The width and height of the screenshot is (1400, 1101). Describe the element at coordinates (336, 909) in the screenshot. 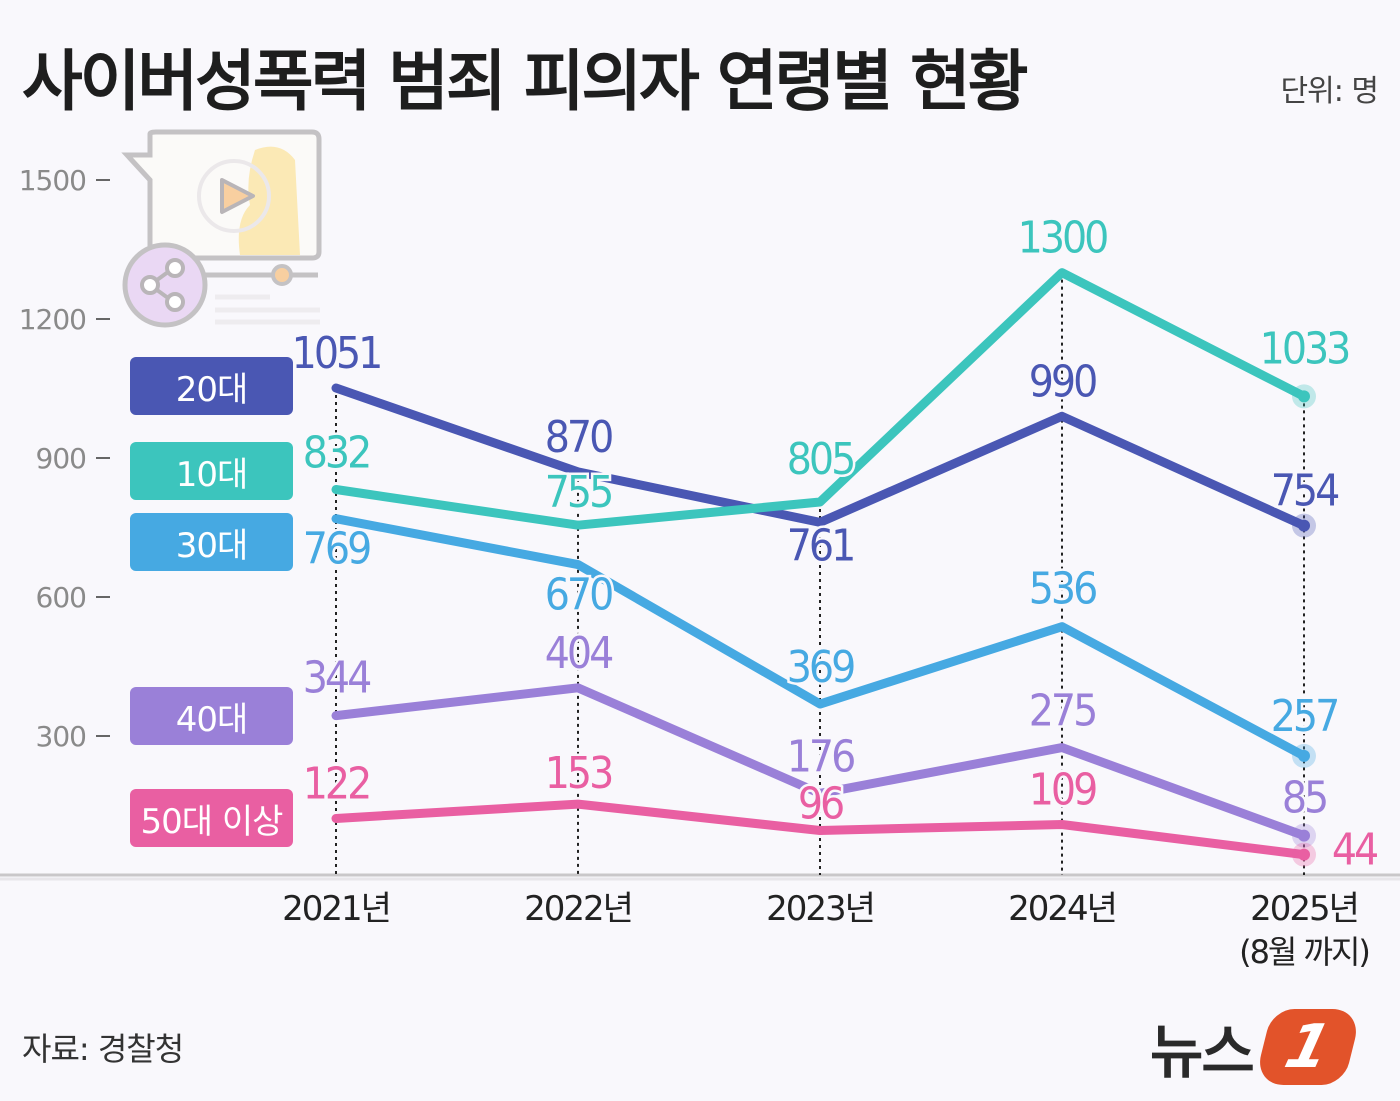

I see `x-tick-label: 2021년` at that location.